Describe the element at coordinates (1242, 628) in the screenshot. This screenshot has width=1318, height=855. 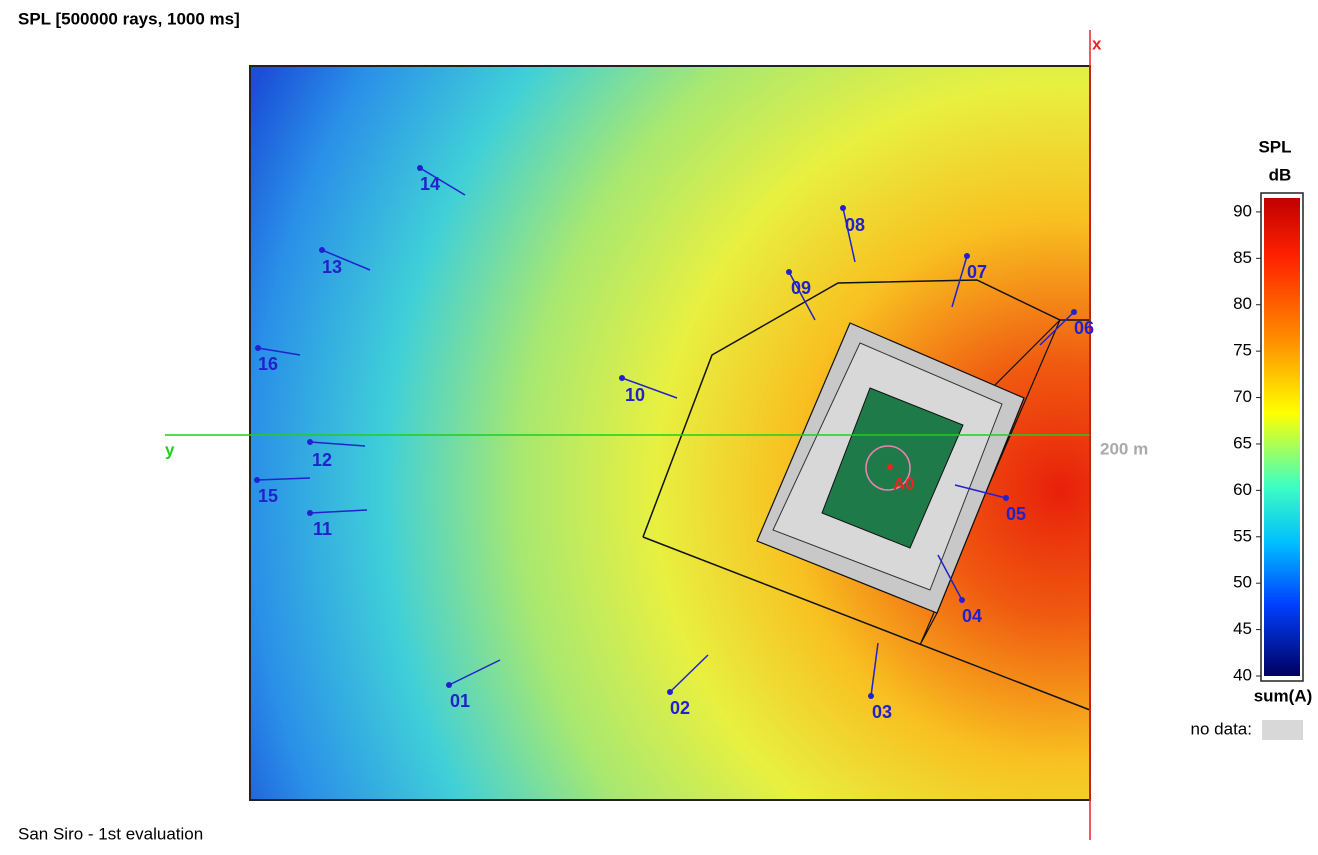
I see `colorbar-tick-label: 45` at that location.